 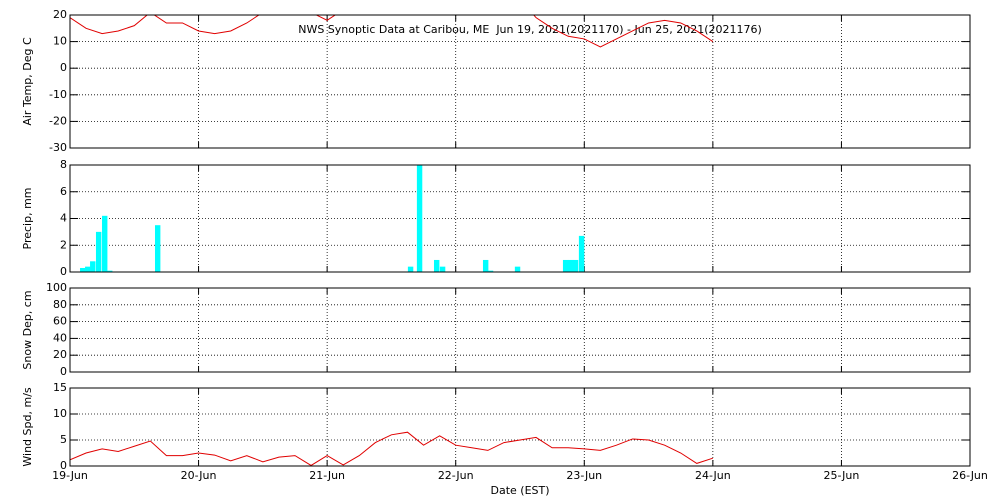 What do you see at coordinates (199, 475) in the screenshot?
I see `x-tick-label: 20-Jun` at bounding box center [199, 475].